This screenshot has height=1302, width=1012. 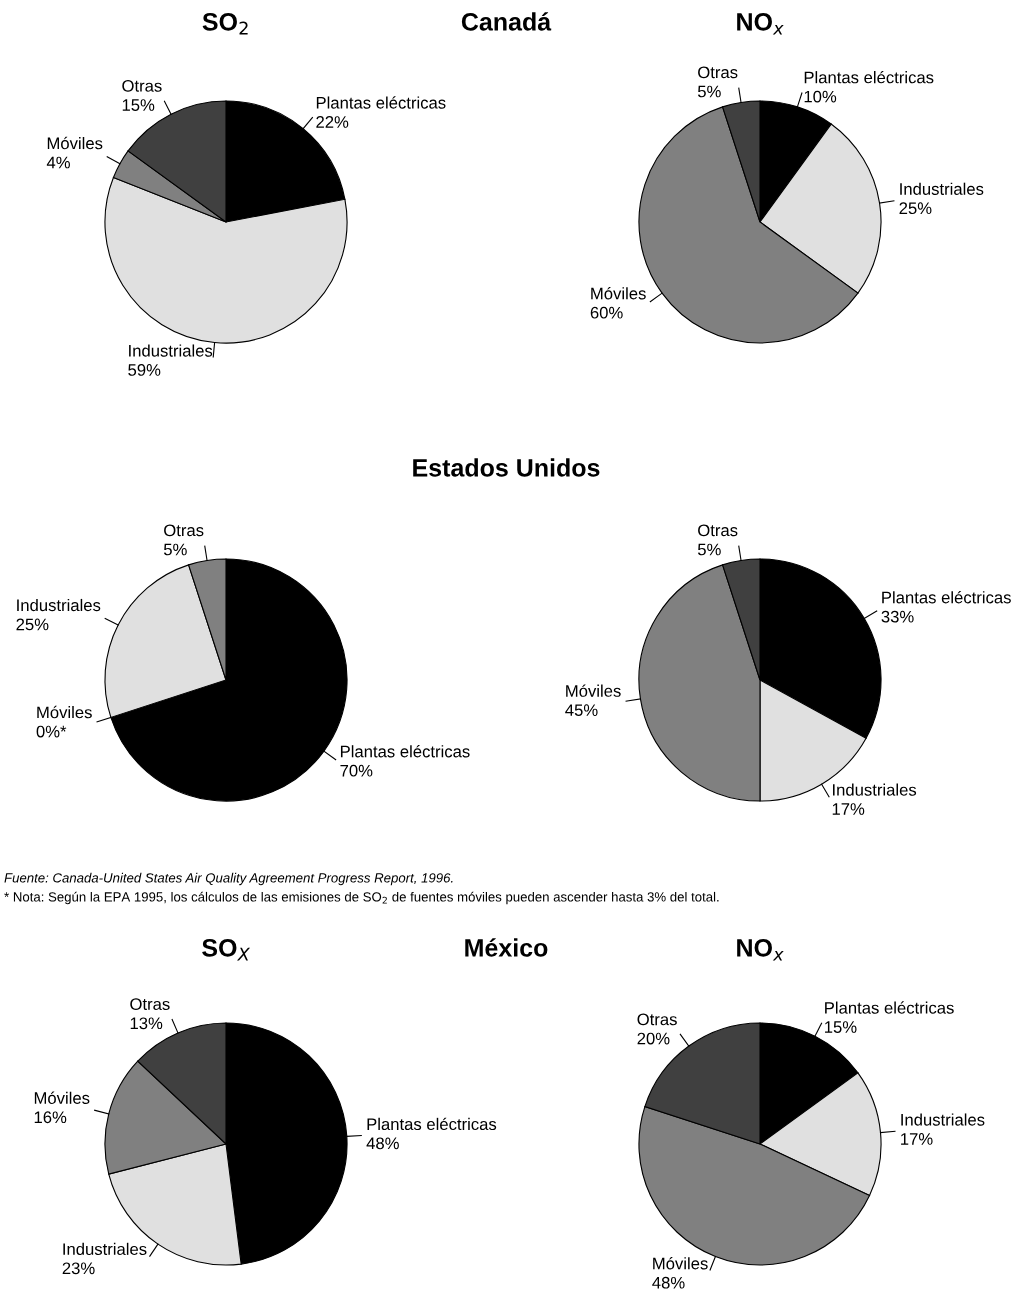 I want to click on data-label: 60%, so click(x=606, y=312).